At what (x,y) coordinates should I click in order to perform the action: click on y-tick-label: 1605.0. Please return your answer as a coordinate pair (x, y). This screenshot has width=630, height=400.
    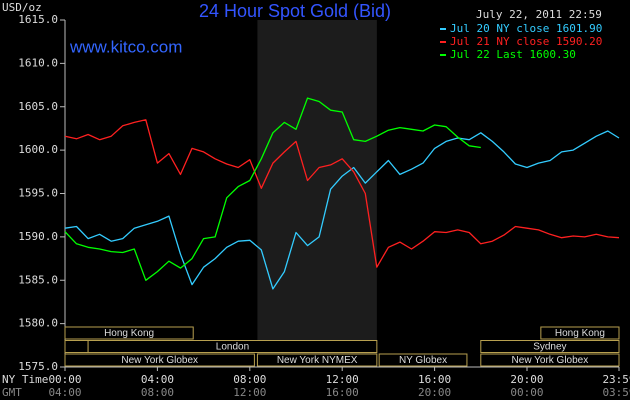
    Looking at the image, I should click on (38, 106).